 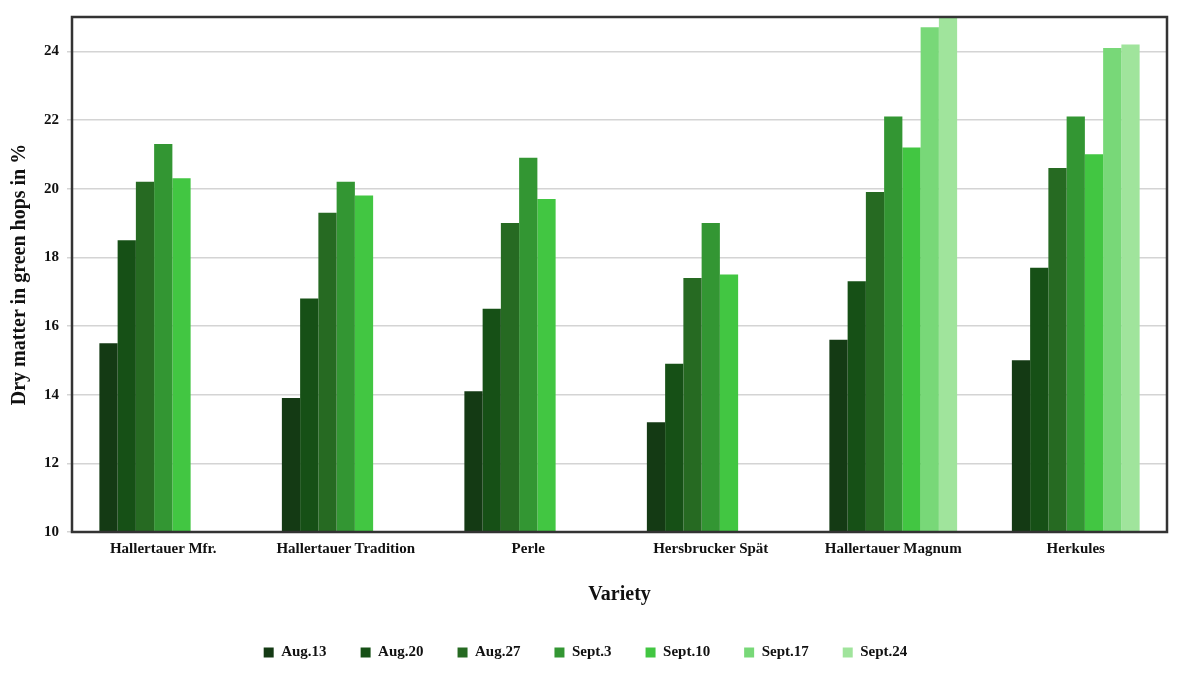 I want to click on x-axis-title: Variety, so click(x=619, y=594).